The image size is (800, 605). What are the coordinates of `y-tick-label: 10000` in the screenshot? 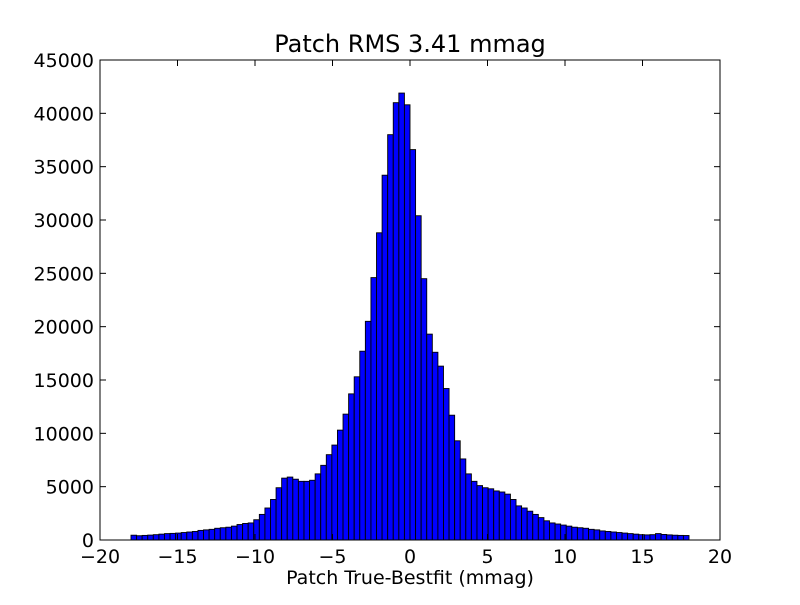 It's located at (64, 434).